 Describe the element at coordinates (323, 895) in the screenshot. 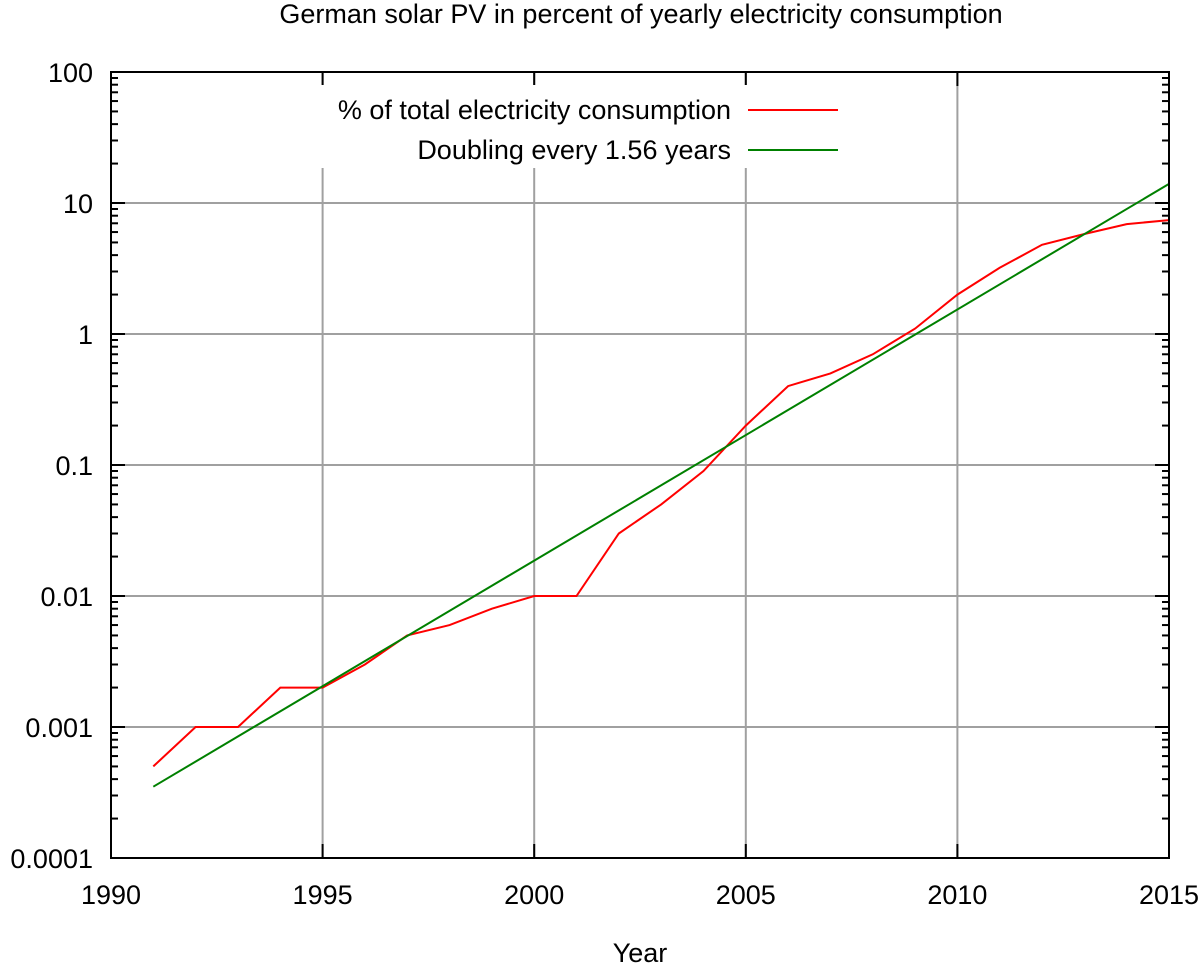

I see `x-tick-label: 1995` at that location.